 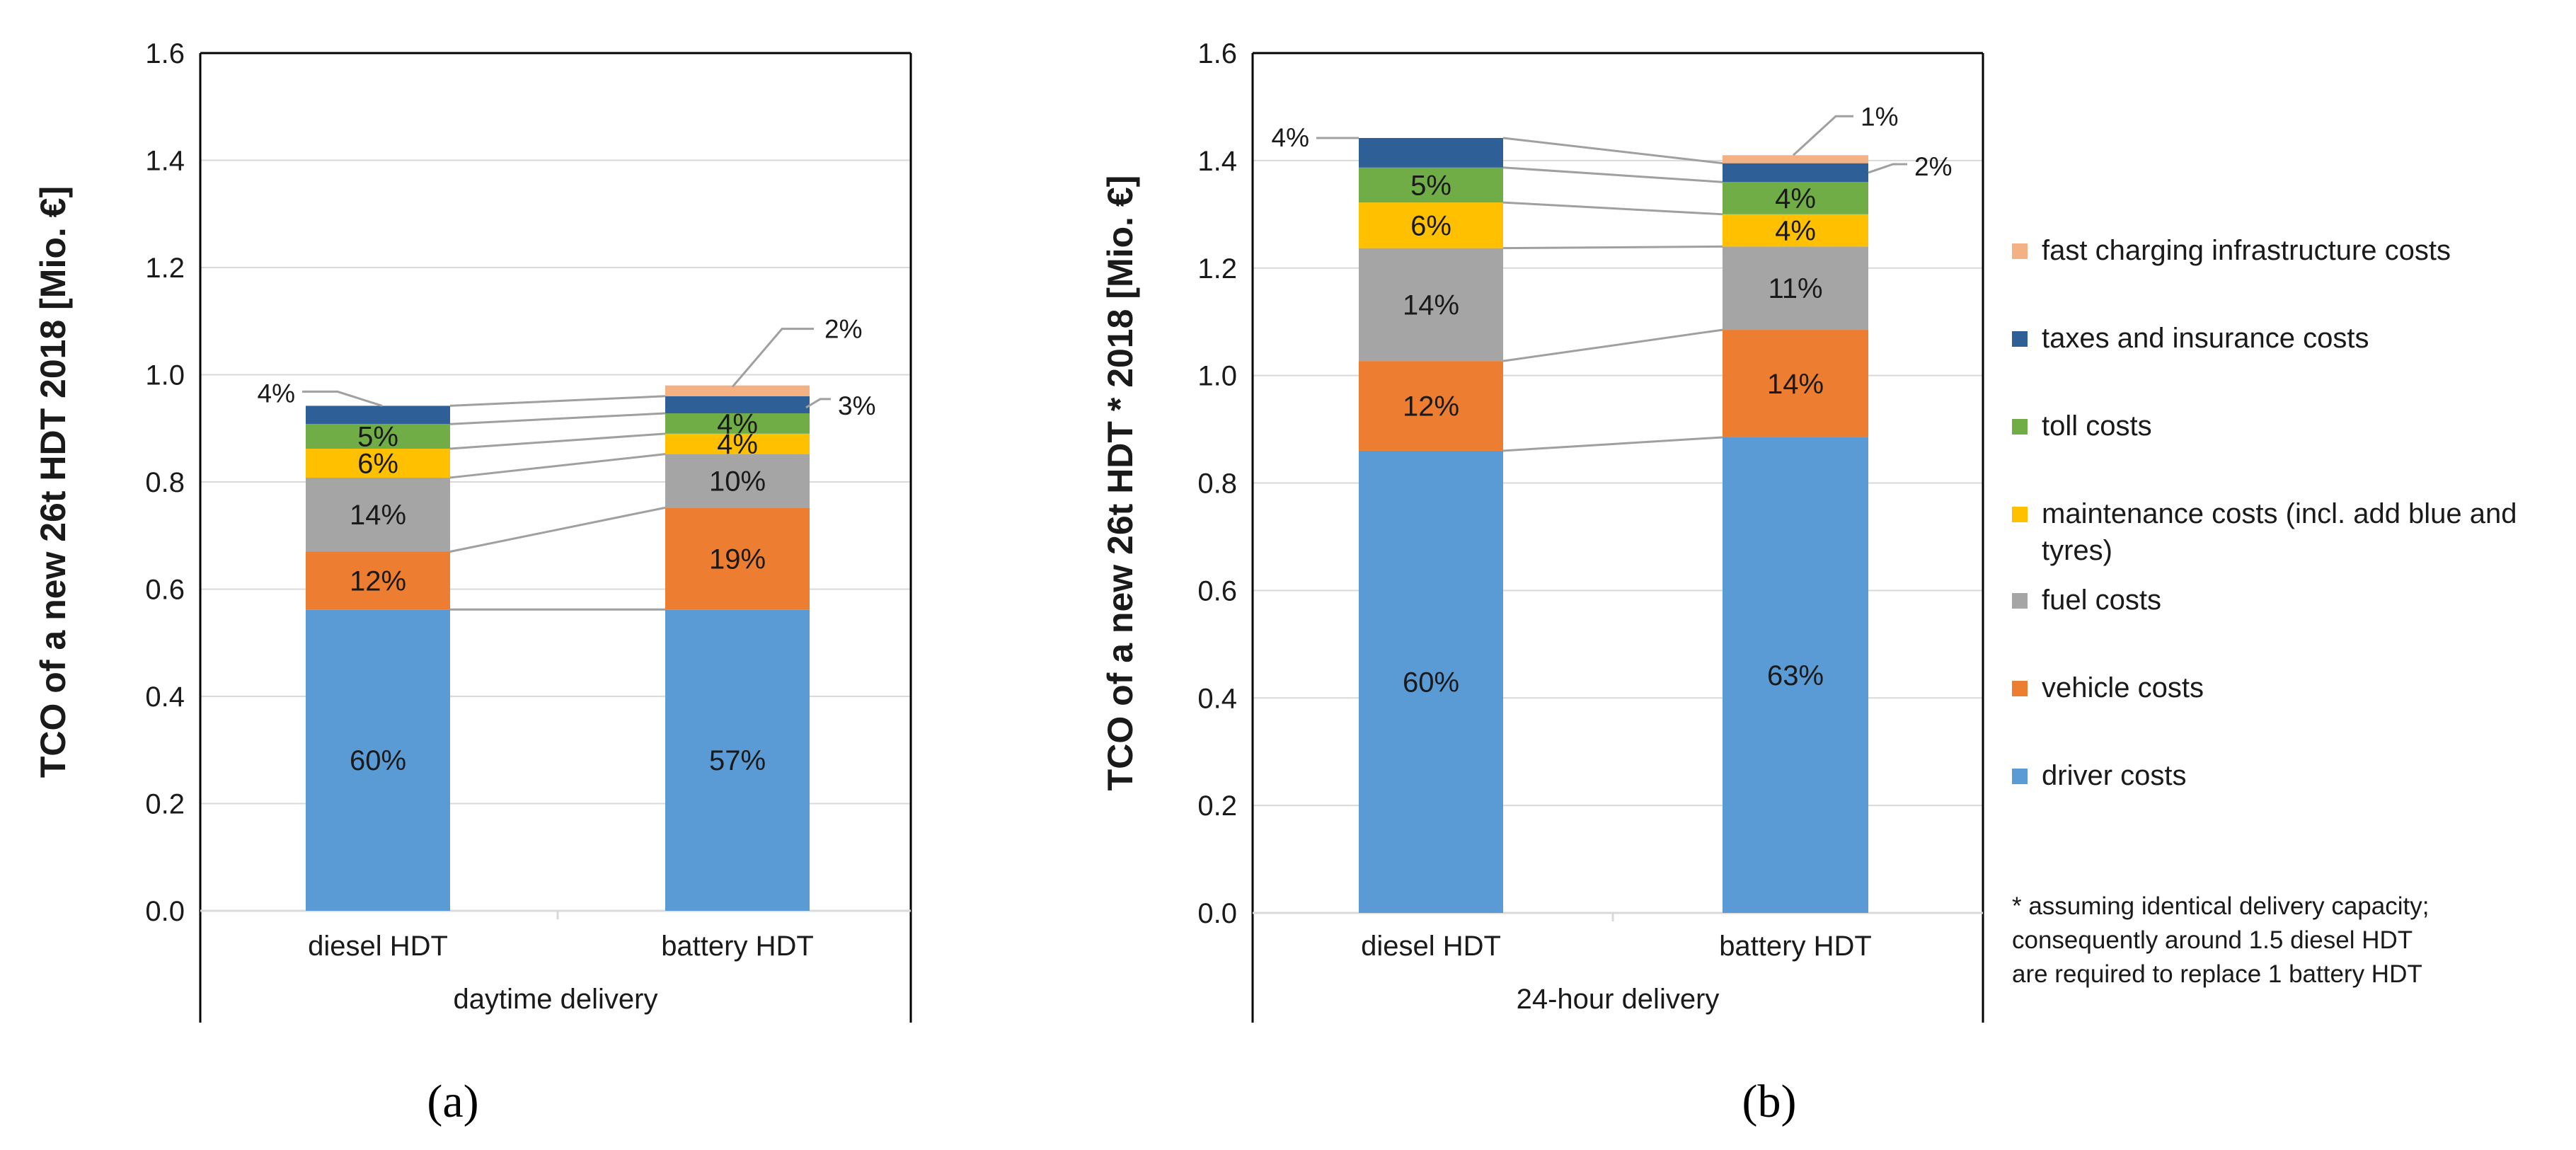 I want to click on legend-swatch-toll, so click(x=2020, y=427).